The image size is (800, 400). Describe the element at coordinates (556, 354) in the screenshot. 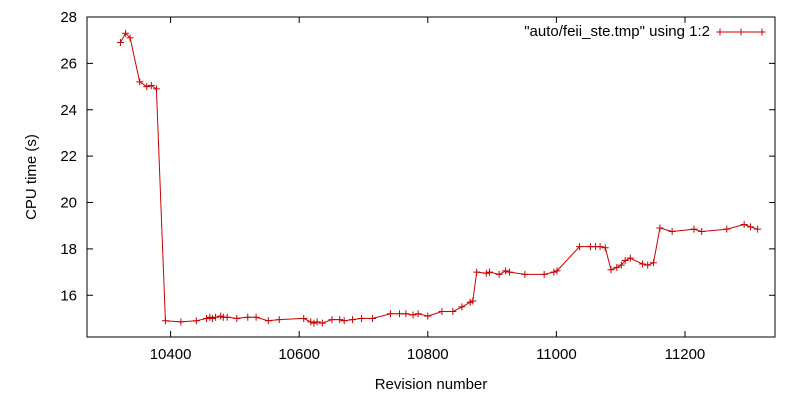

I see `x-tick-label: 11000` at that location.